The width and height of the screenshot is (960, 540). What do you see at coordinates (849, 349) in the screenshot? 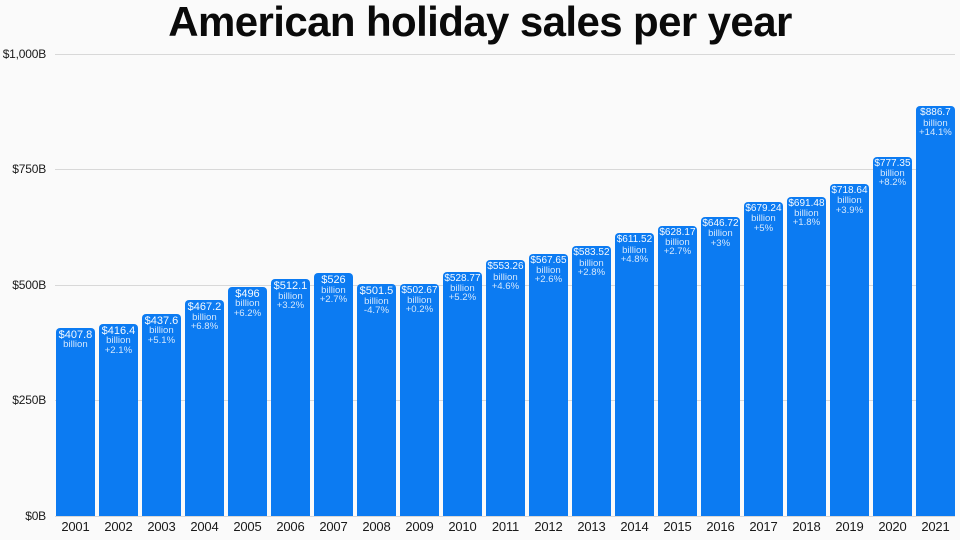
I see `bar-2019: $718.64 billion +3.9%` at bounding box center [849, 349].